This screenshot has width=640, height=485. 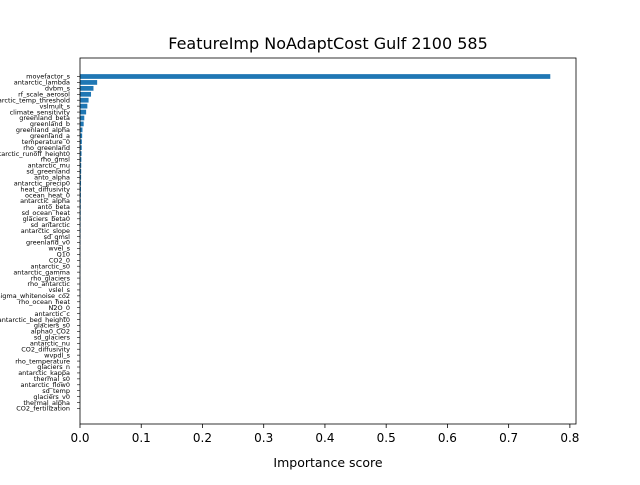 I want to click on bar-dvbm_s, so click(x=86, y=88).